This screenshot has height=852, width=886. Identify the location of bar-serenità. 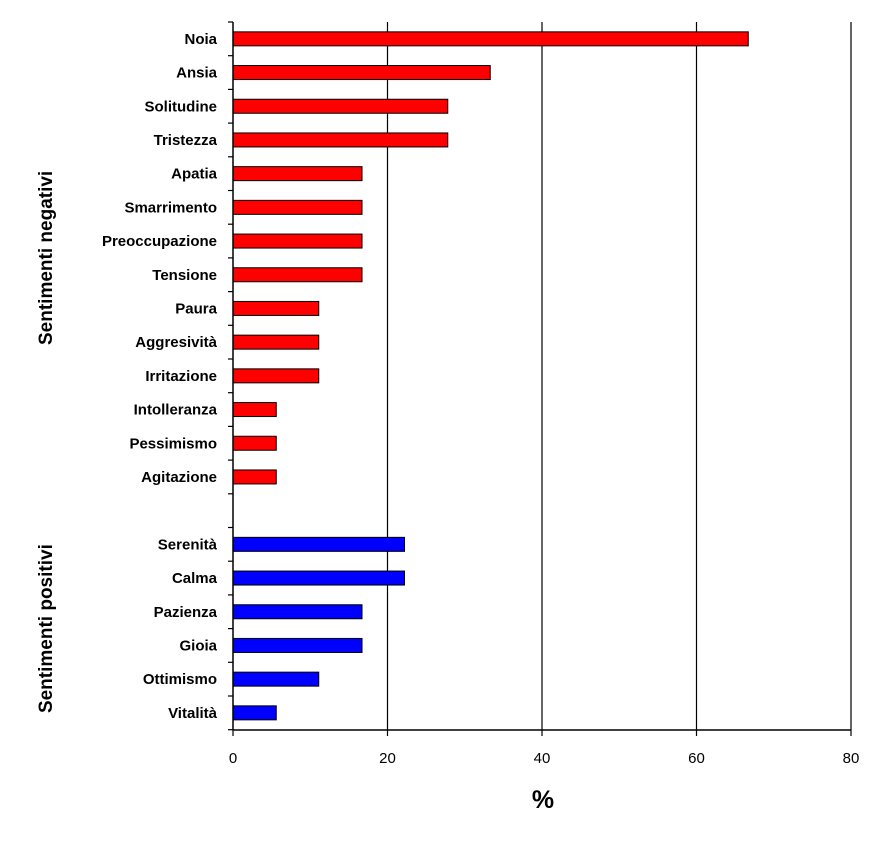
(318, 544).